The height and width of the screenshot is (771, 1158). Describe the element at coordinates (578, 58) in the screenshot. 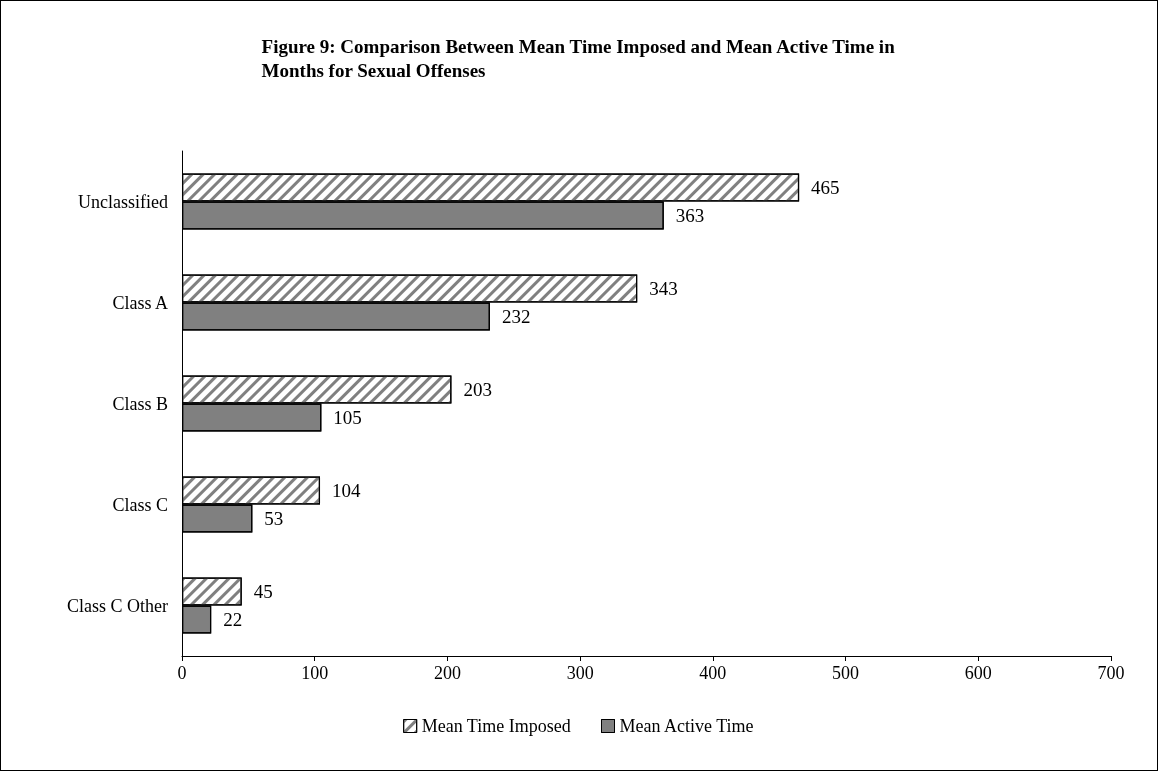

I see `chart-title: Figure 9: Comparison Between Mean Time Imposed and Mean Active Time in Months for Sexual Offenses` at that location.